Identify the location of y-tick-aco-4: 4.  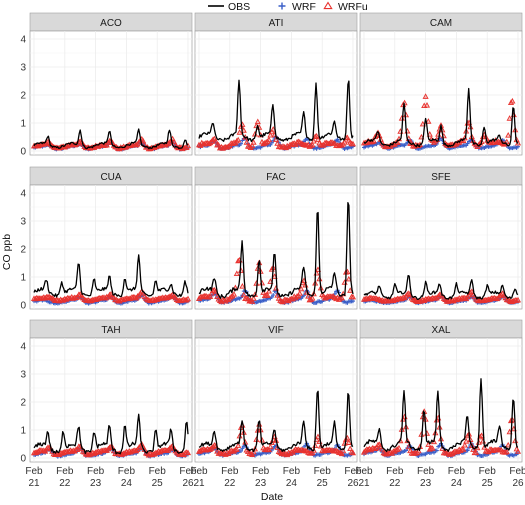
(23, 40).